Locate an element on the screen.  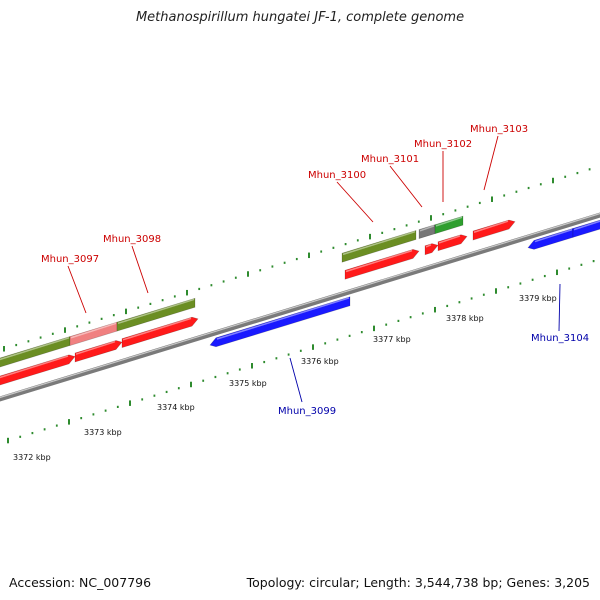
kbp-label: 3376 kbp is located at coordinates (320, 361).